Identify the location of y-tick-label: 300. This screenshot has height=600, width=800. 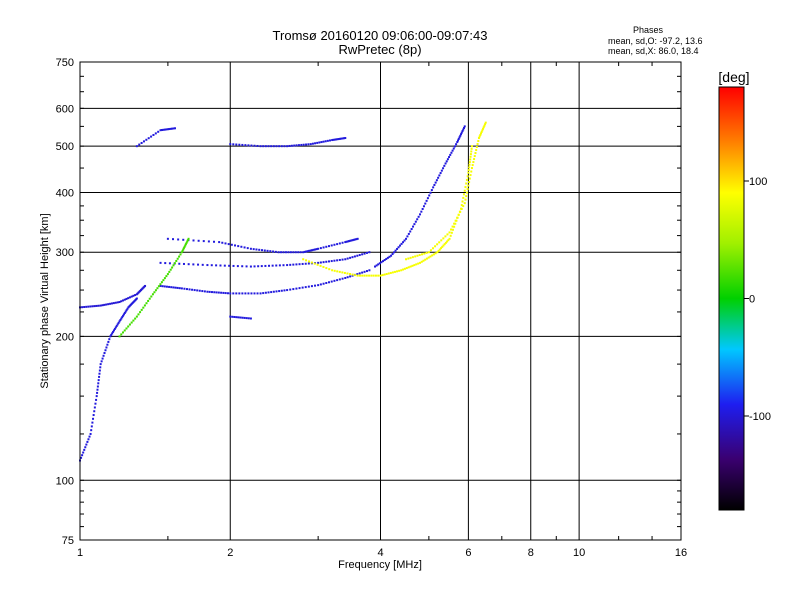
(65, 253).